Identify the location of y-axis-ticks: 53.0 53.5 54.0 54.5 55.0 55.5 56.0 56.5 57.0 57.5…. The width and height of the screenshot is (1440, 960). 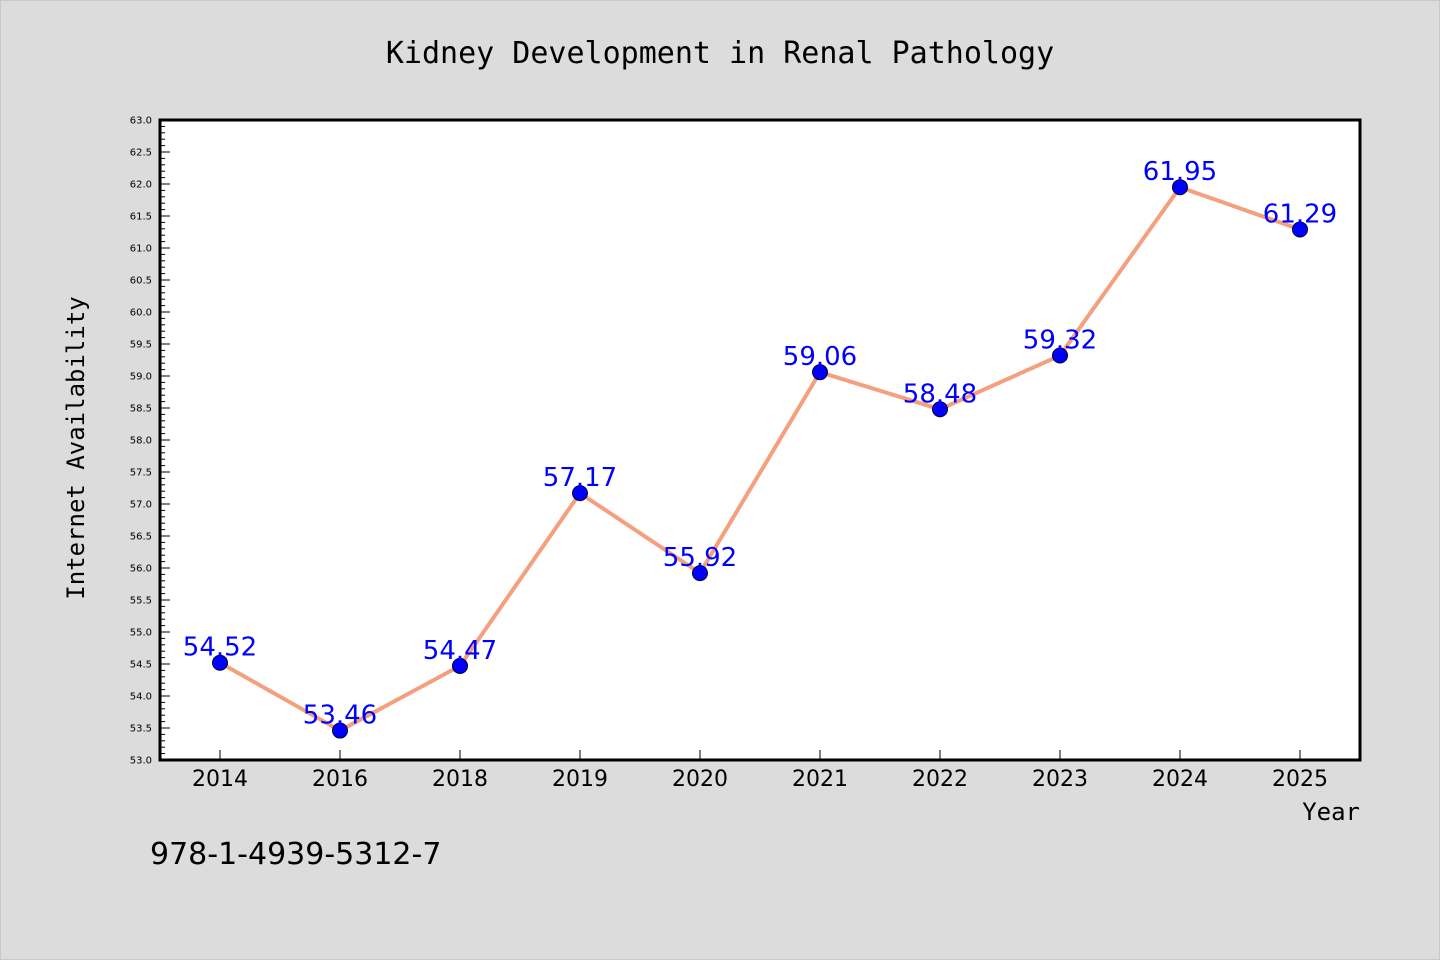
(150, 441).